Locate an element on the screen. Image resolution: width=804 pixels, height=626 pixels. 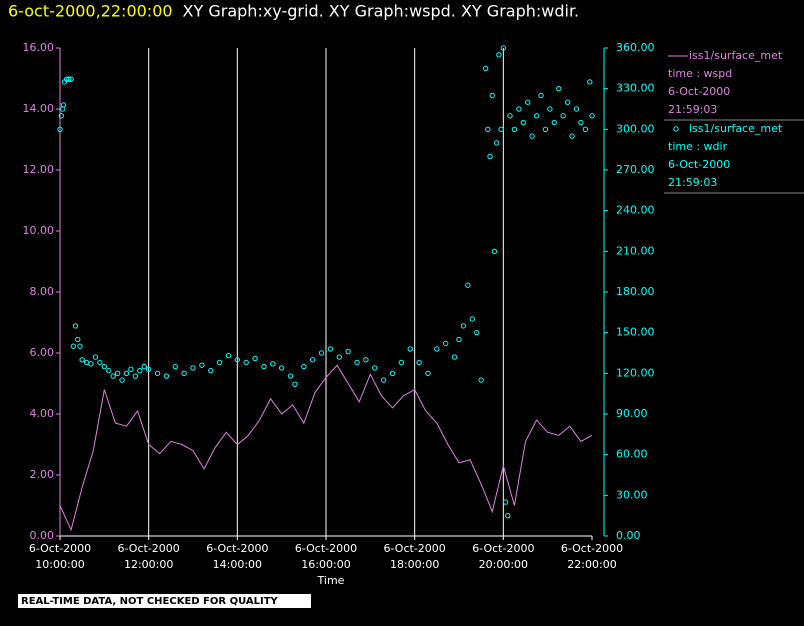
y2-tick-label: 180.00 is located at coordinates (635, 291).